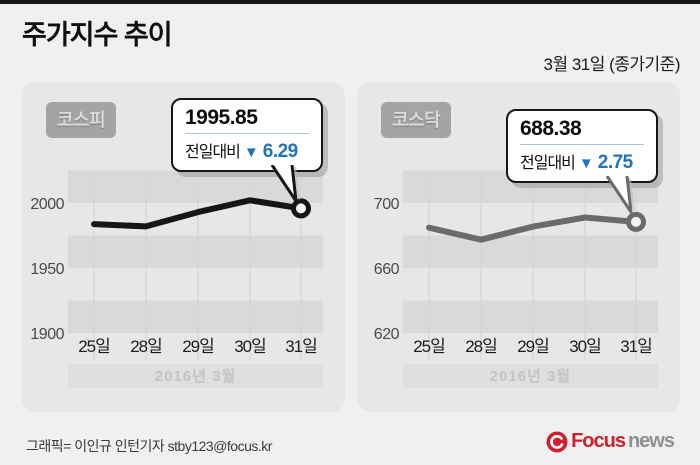  I want to click on focusnews-logo: Focus news, so click(610, 441).